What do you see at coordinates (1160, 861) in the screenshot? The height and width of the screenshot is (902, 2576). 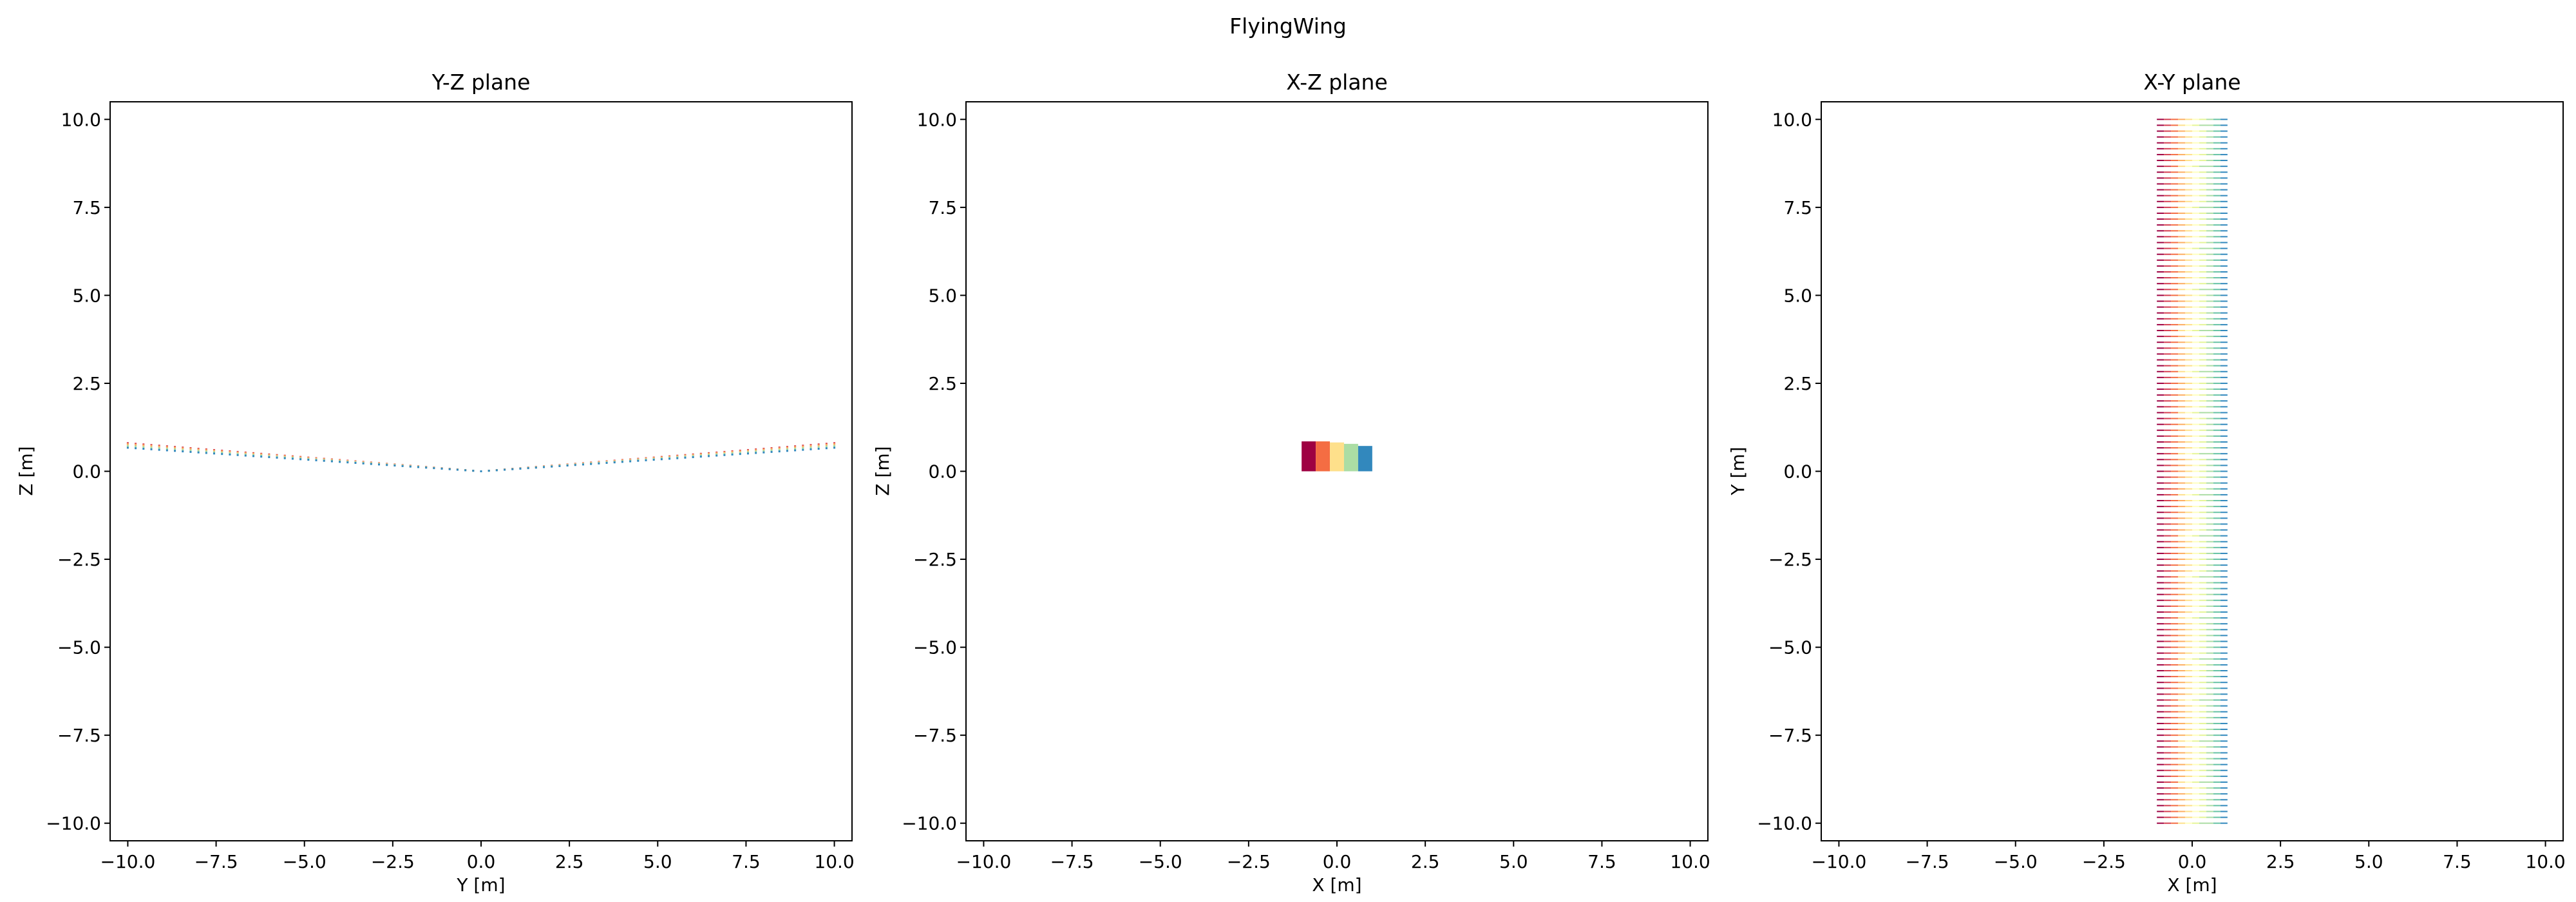 I see `x-tick-label: −5.0` at bounding box center [1160, 861].